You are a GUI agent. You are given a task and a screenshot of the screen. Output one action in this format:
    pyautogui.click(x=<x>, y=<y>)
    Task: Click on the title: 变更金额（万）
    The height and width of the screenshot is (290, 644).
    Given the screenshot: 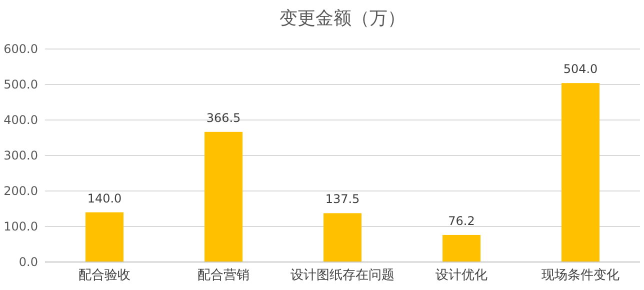 What is the action you would take?
    pyautogui.click(x=343, y=18)
    